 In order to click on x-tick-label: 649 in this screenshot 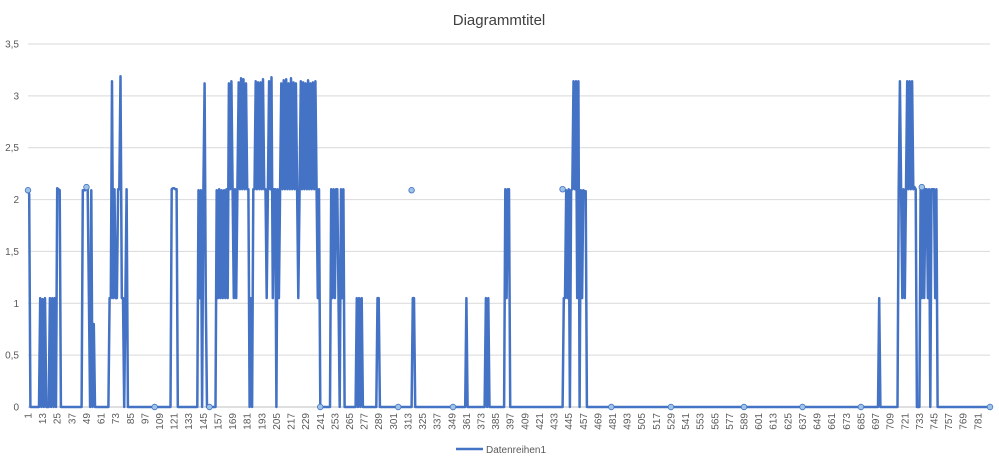, I will do `click(818, 421)`.